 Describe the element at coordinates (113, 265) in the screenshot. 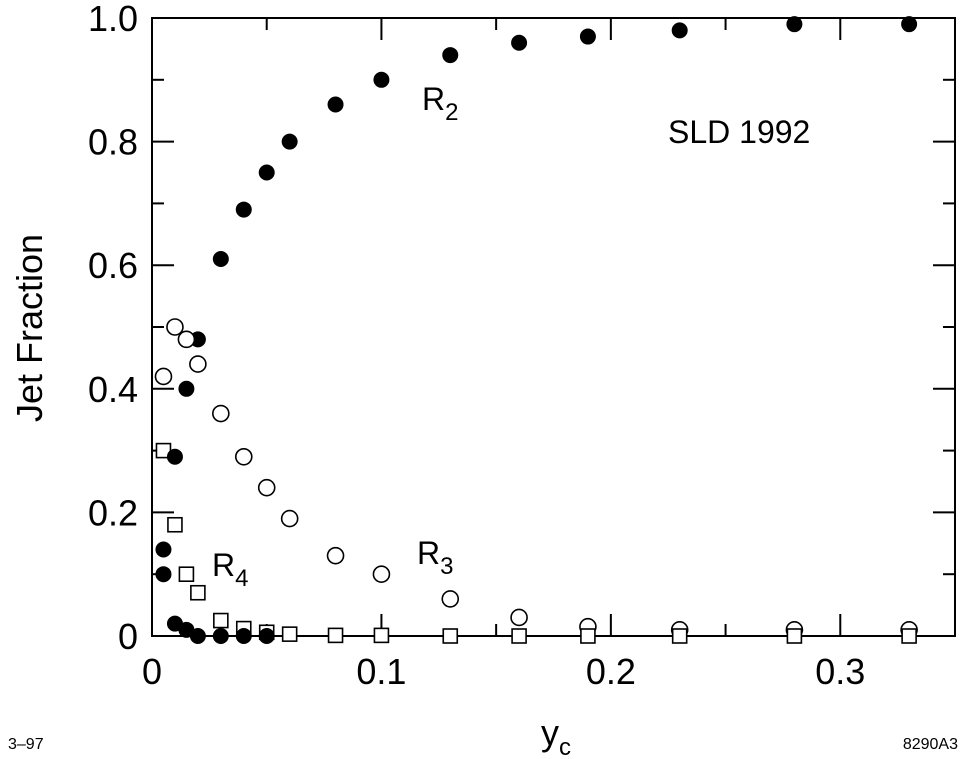

I see `y-tick-label: 0.6` at that location.